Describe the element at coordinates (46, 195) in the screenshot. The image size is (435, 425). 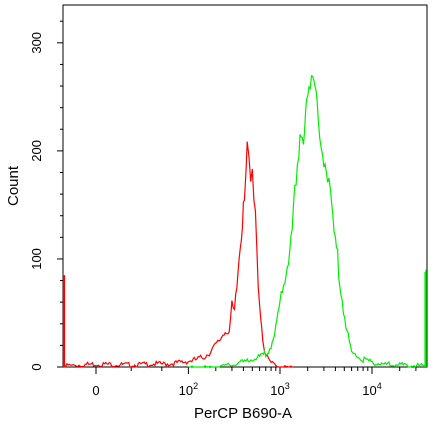
I see `y-axis-ticks: 0 100 200 300` at that location.